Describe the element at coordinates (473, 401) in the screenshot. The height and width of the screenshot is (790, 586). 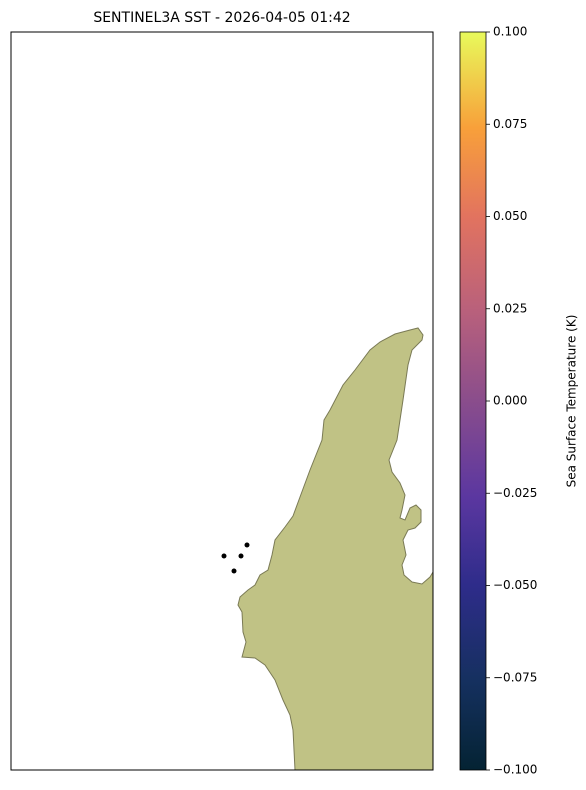
I see `colorbar` at that location.